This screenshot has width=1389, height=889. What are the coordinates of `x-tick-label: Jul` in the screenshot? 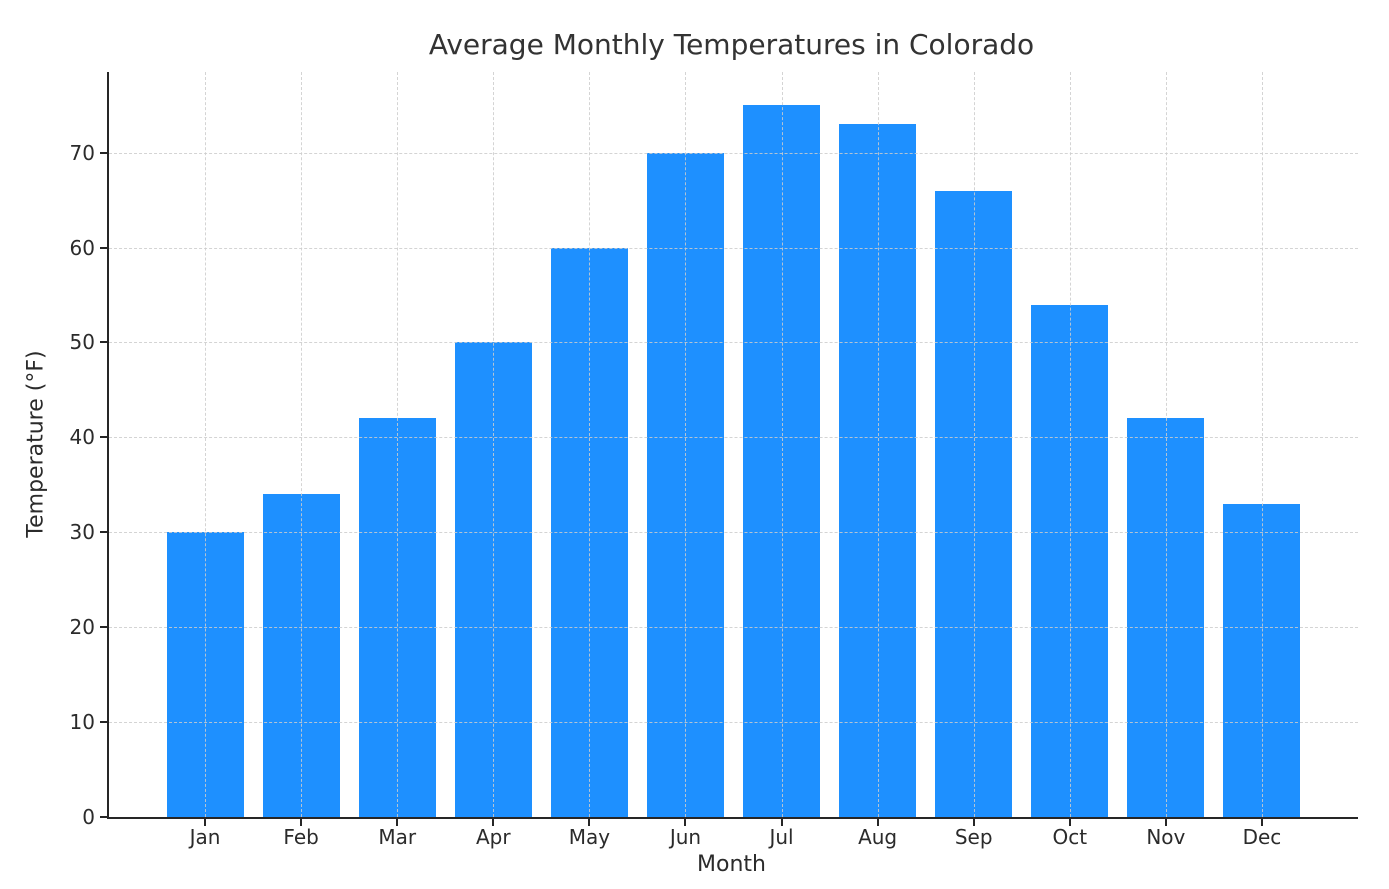 It's located at (781, 837).